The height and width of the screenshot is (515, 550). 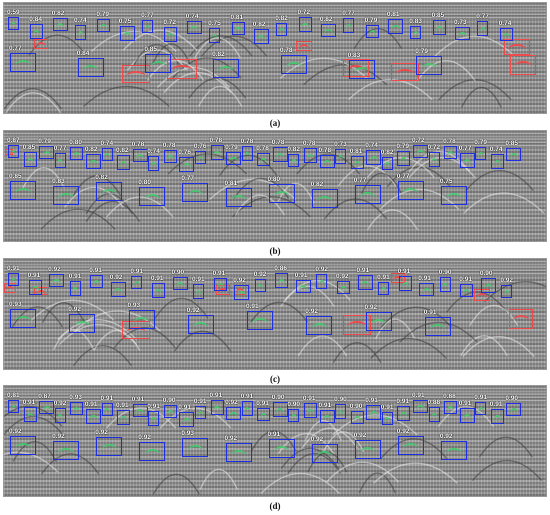 I want to click on confidence-score: 0.77, so click(x=482, y=16).